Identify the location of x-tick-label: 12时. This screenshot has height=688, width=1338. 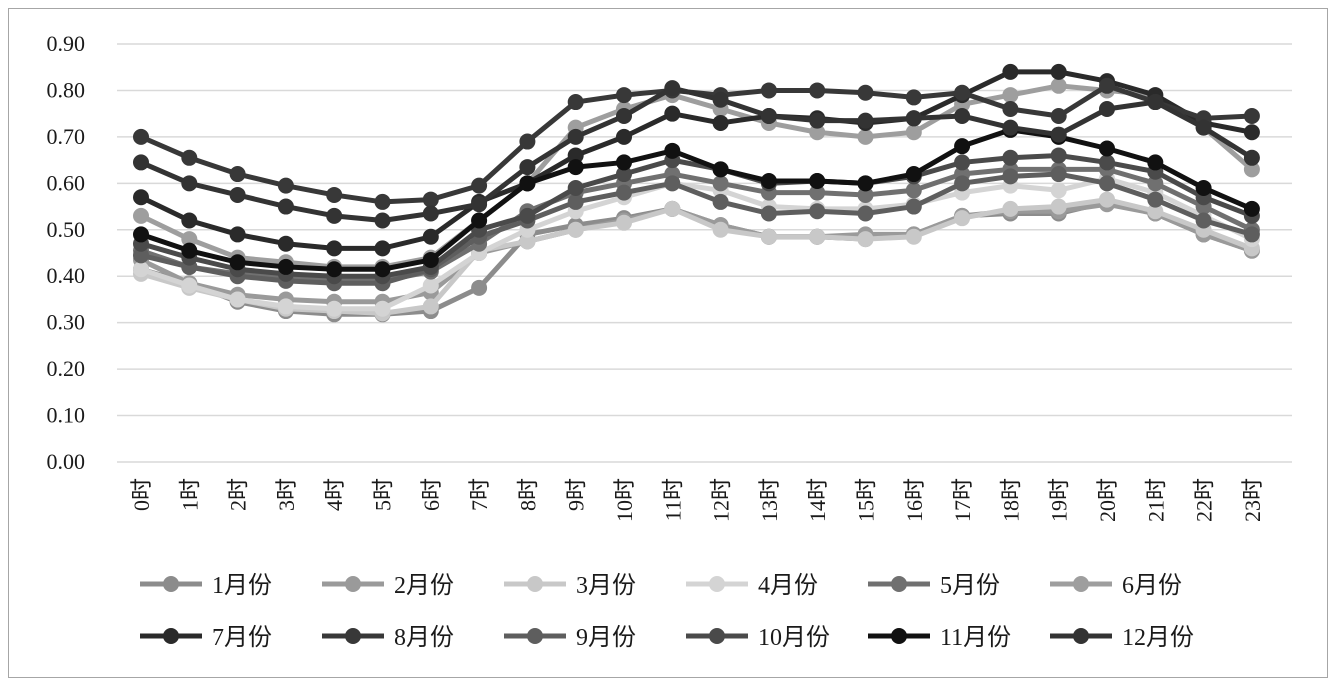
(721, 500).